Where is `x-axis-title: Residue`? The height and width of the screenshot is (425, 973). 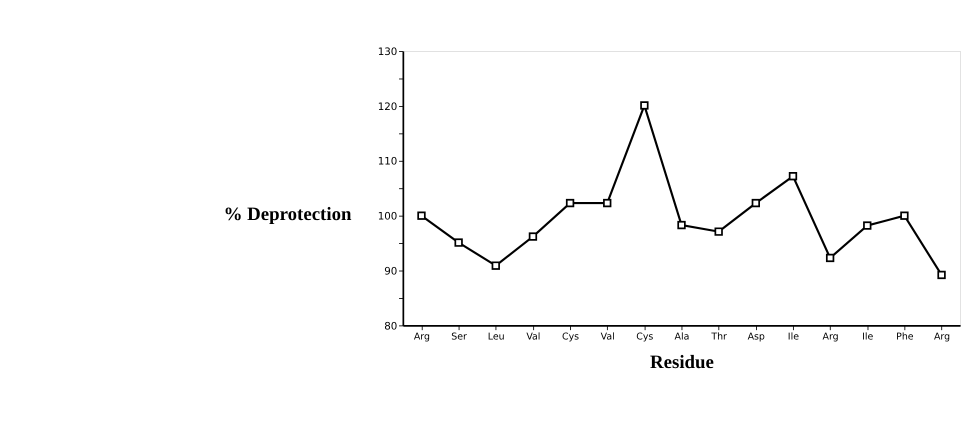
x-axis-title: Residue is located at coordinates (682, 362).